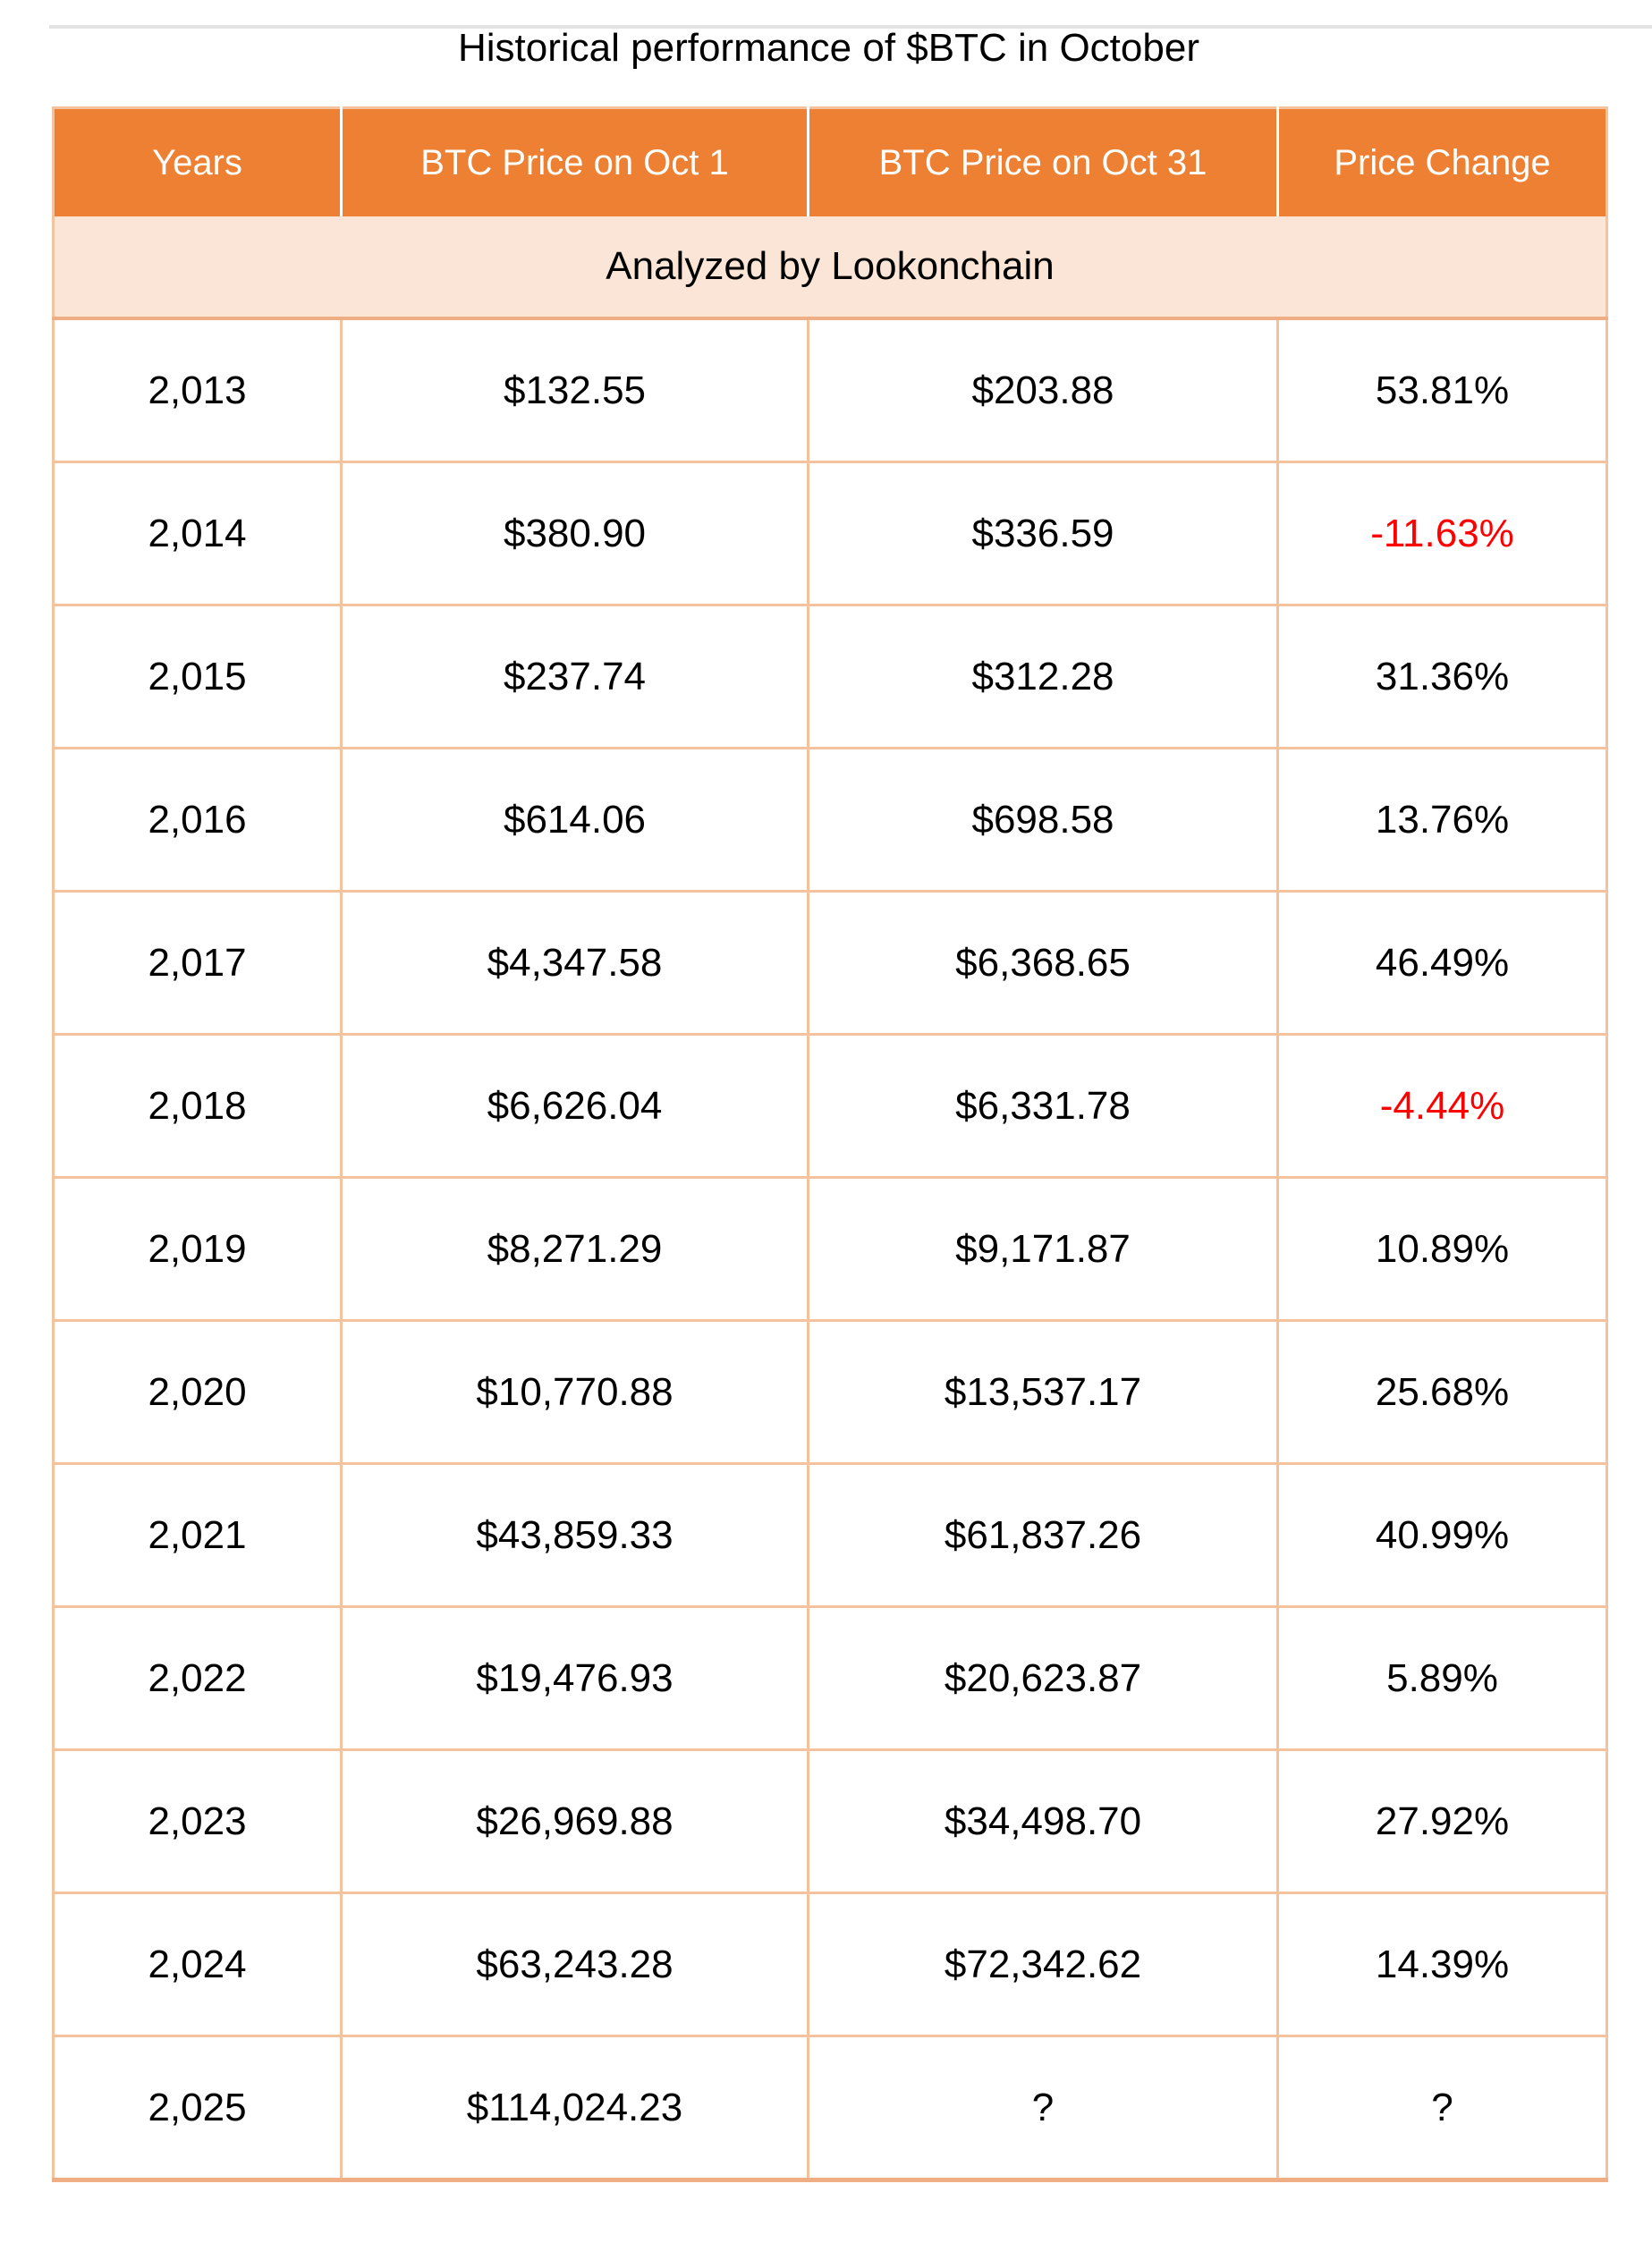  I want to click on price-oct31-cell: $312.28, so click(1043, 676).